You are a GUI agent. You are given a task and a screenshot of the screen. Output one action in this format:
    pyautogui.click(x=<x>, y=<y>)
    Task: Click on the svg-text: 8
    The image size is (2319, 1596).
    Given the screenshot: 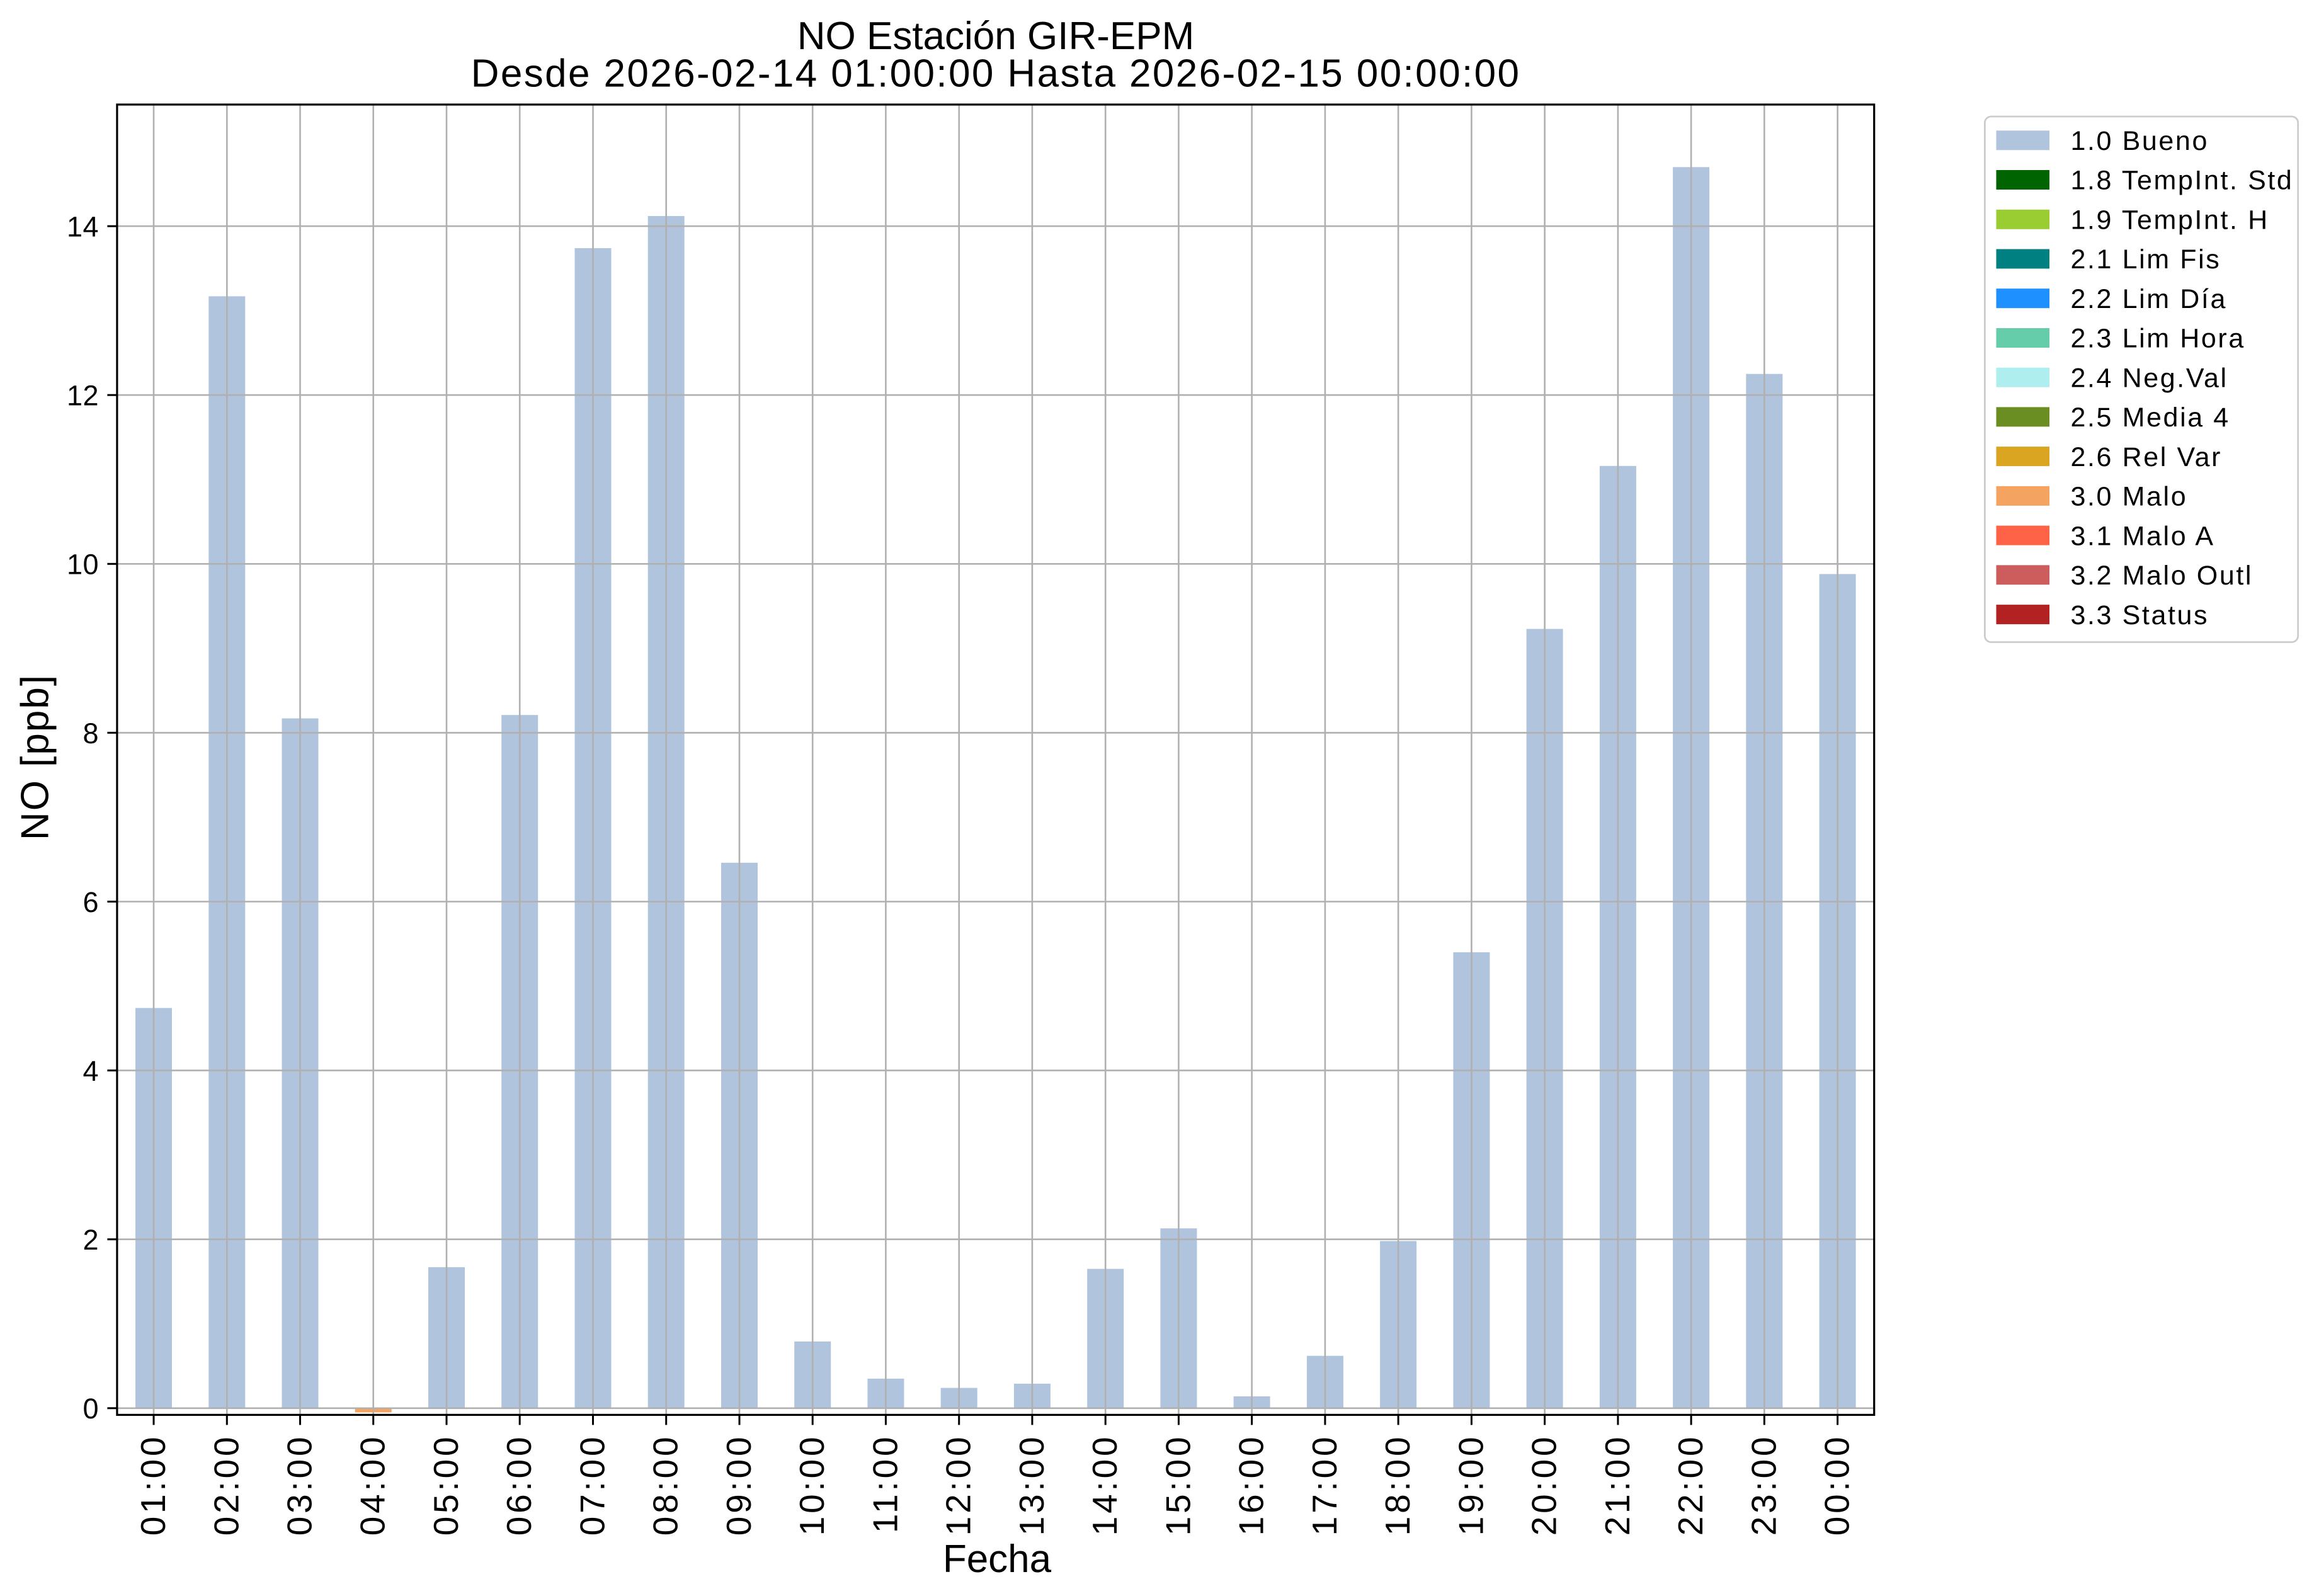 What is the action you would take?
    pyautogui.click(x=91, y=733)
    